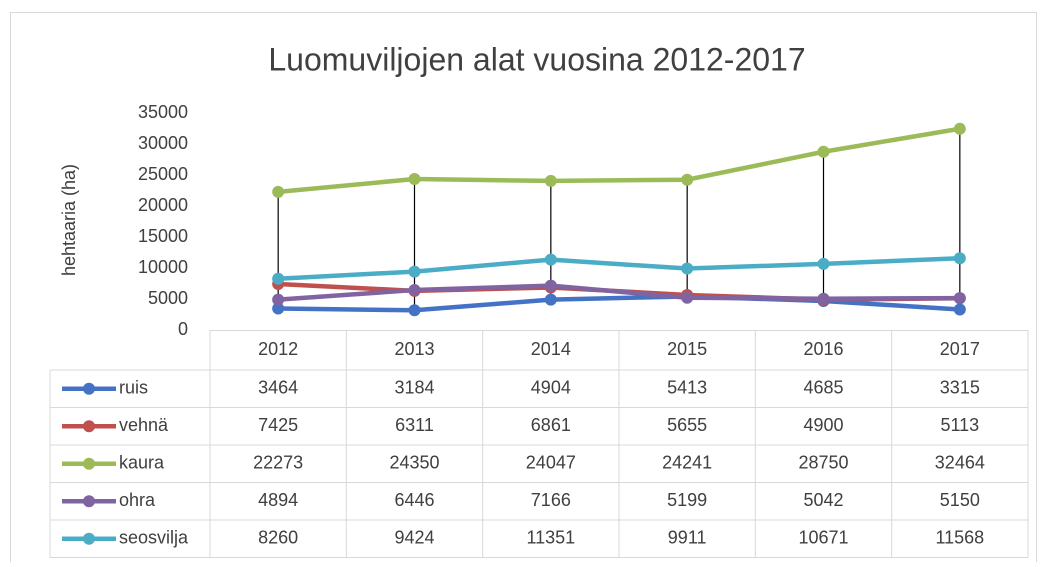  Describe the element at coordinates (823, 388) in the screenshot. I see `table-value: 4685` at that location.